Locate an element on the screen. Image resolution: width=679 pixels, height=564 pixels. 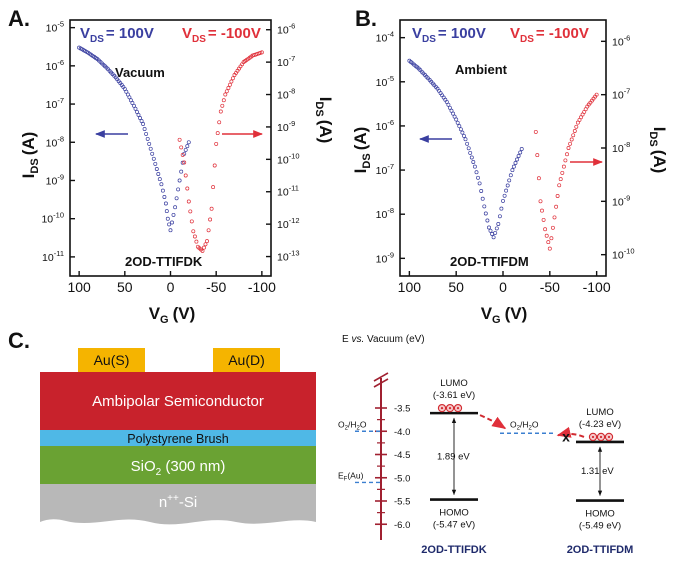
ttifdm-bandgap-value: 1.31 eV is located at coordinates (597, 471).